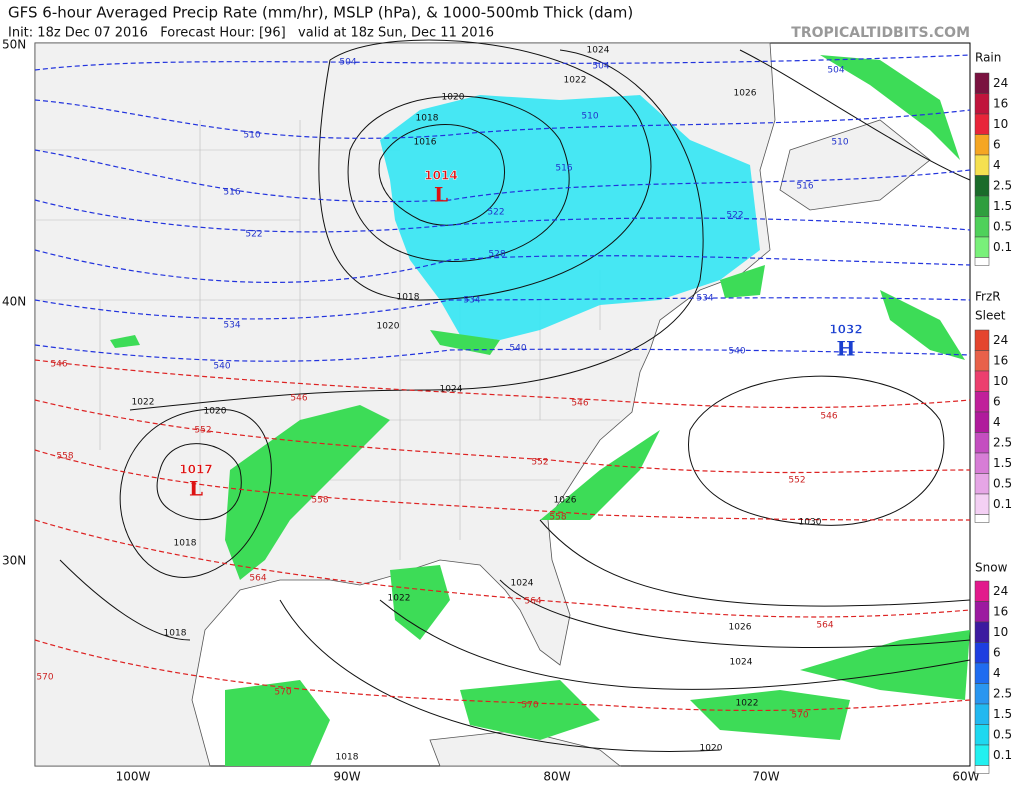 The height and width of the screenshot is (790, 1024). Describe the element at coordinates (1002, 504) in the screenshot. I see `legend-level: 0.1` at that location.